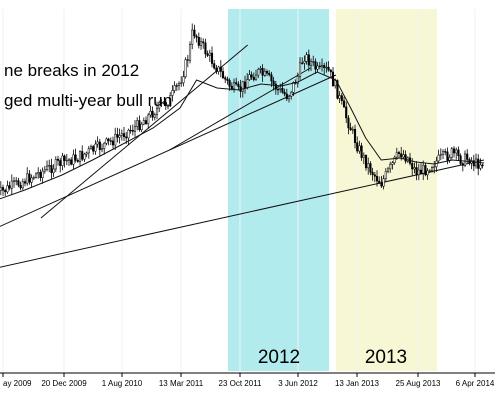 This screenshot has height=400, width=495. What do you see at coordinates (279, 357) in the screenshot?
I see `band-label-2012: 2012` at bounding box center [279, 357].